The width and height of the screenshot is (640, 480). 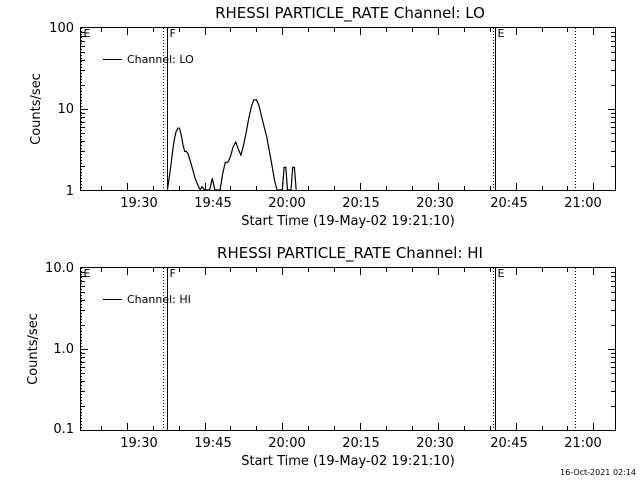 I want to click on lo-x-tick-label: 20:45, so click(x=508, y=203).